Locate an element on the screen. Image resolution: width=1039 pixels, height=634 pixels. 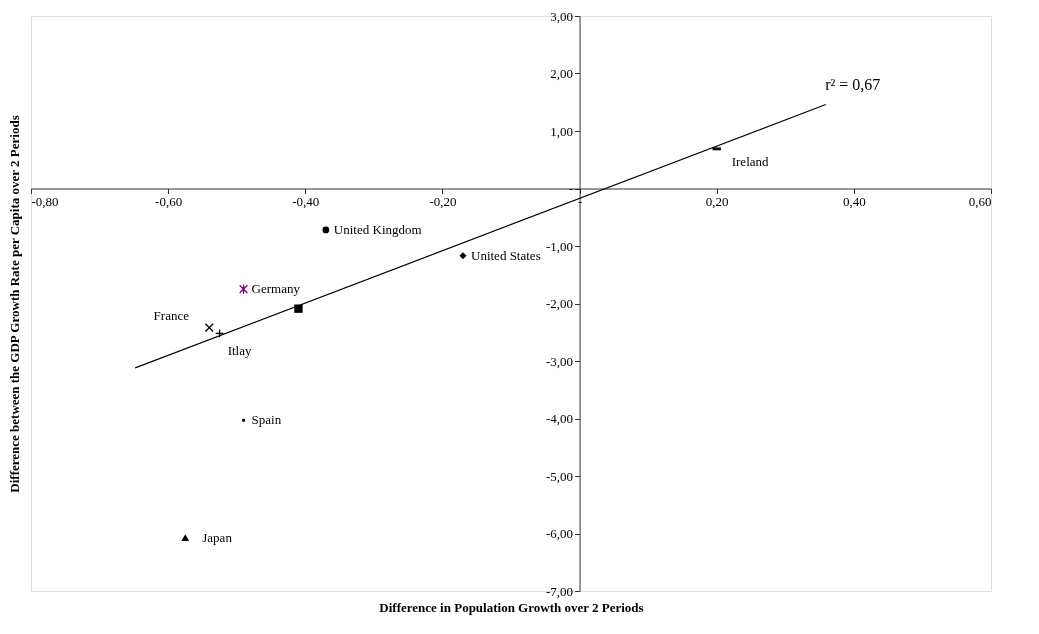
series-label: Itlay is located at coordinates (239, 351).